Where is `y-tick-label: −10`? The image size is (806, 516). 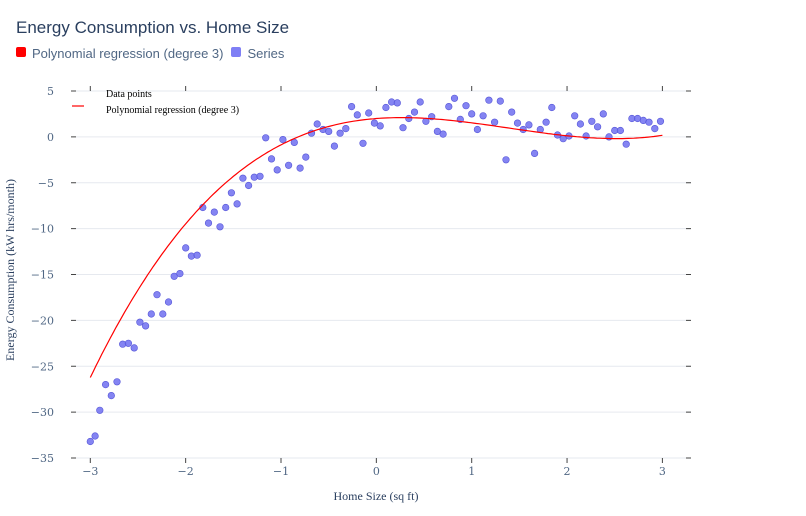
y-tick-label: −10 is located at coordinates (42, 229).